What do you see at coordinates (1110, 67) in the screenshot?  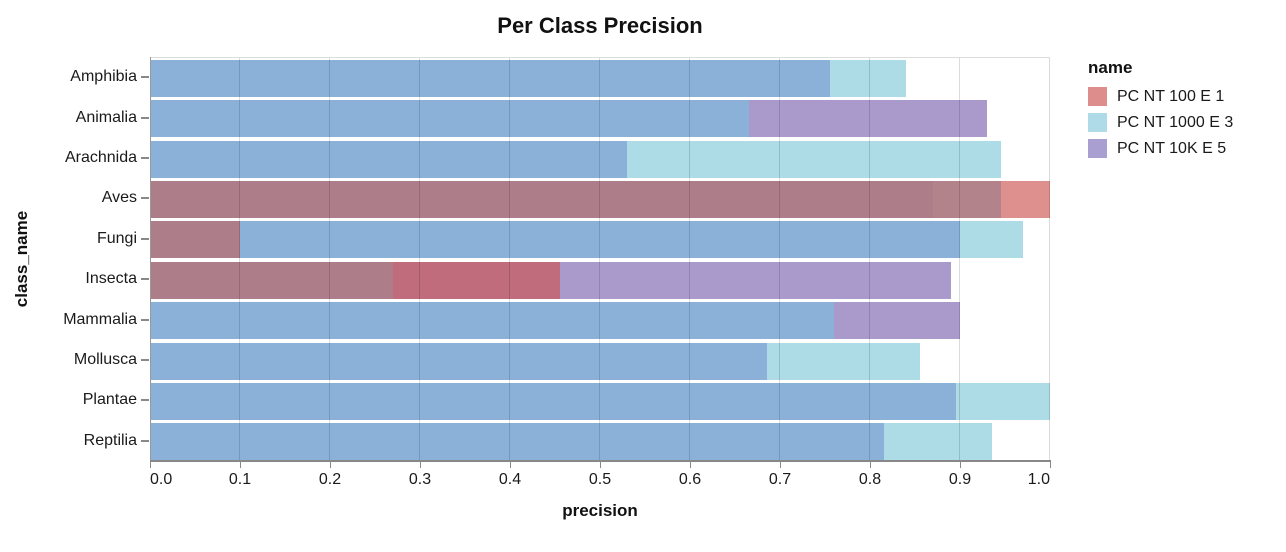 I see `legend-title: name` at bounding box center [1110, 67].